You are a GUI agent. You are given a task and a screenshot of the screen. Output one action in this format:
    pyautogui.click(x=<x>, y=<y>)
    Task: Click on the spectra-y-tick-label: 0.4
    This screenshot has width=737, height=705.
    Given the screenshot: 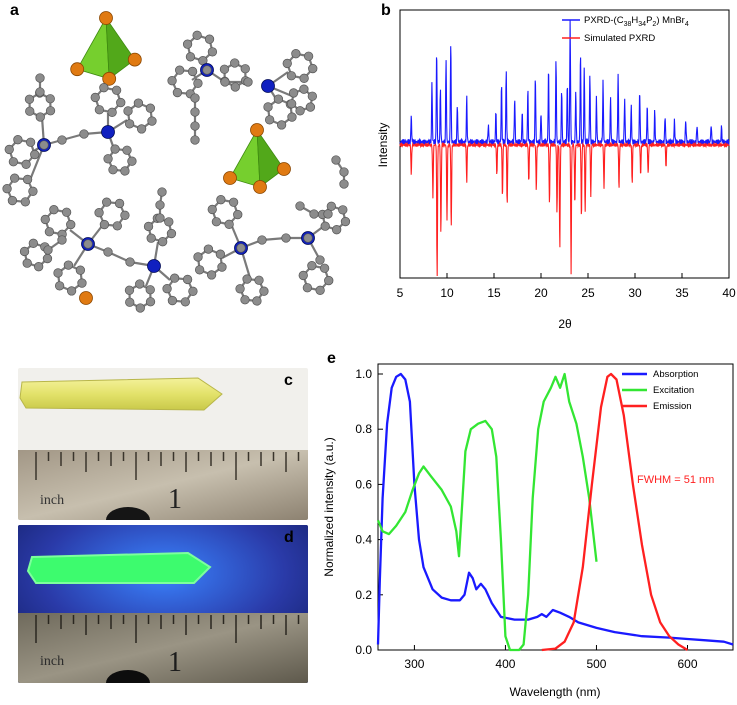 What is the action you would take?
    pyautogui.click(x=363, y=540)
    